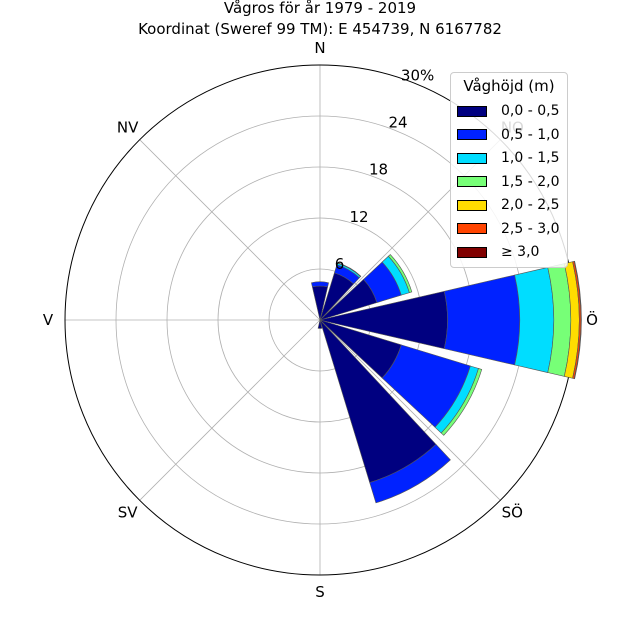  What do you see at coordinates (509, 86) in the screenshot?
I see `legend-title: Våghöjd (m)` at bounding box center [509, 86].